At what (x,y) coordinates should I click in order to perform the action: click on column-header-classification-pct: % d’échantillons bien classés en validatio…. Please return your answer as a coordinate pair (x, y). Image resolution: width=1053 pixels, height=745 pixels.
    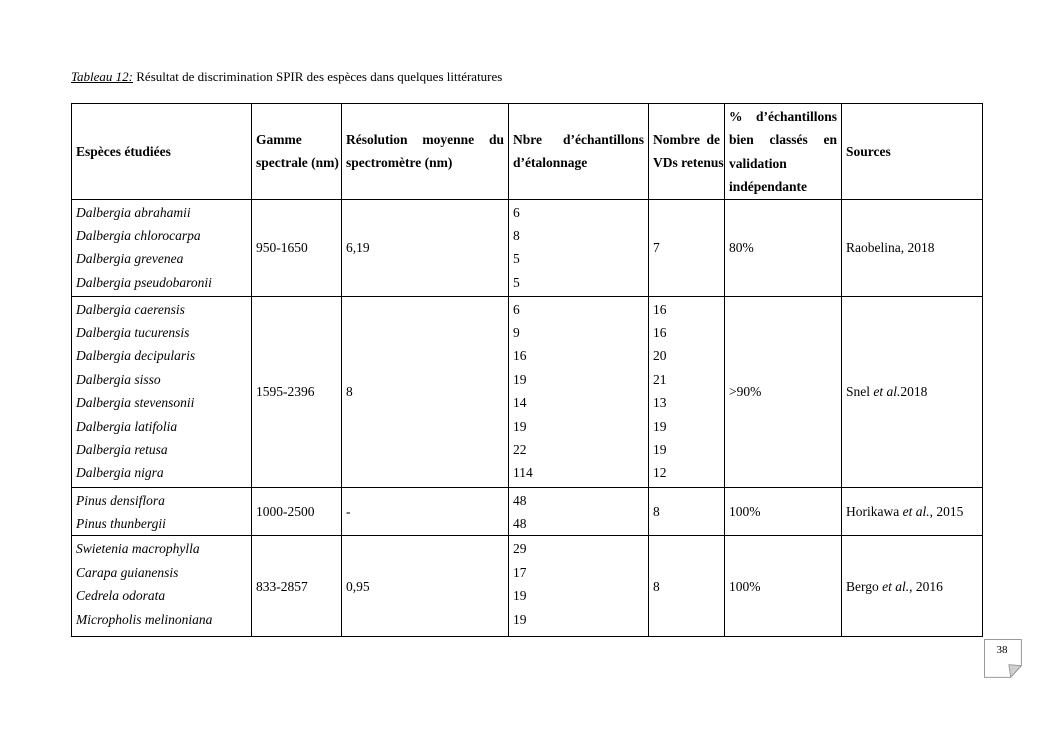
    Looking at the image, I should click on (783, 151).